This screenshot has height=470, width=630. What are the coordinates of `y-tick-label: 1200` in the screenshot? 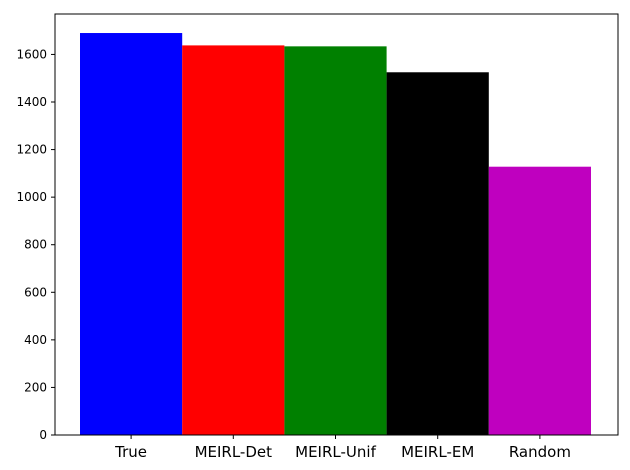 It's located at (31, 150).